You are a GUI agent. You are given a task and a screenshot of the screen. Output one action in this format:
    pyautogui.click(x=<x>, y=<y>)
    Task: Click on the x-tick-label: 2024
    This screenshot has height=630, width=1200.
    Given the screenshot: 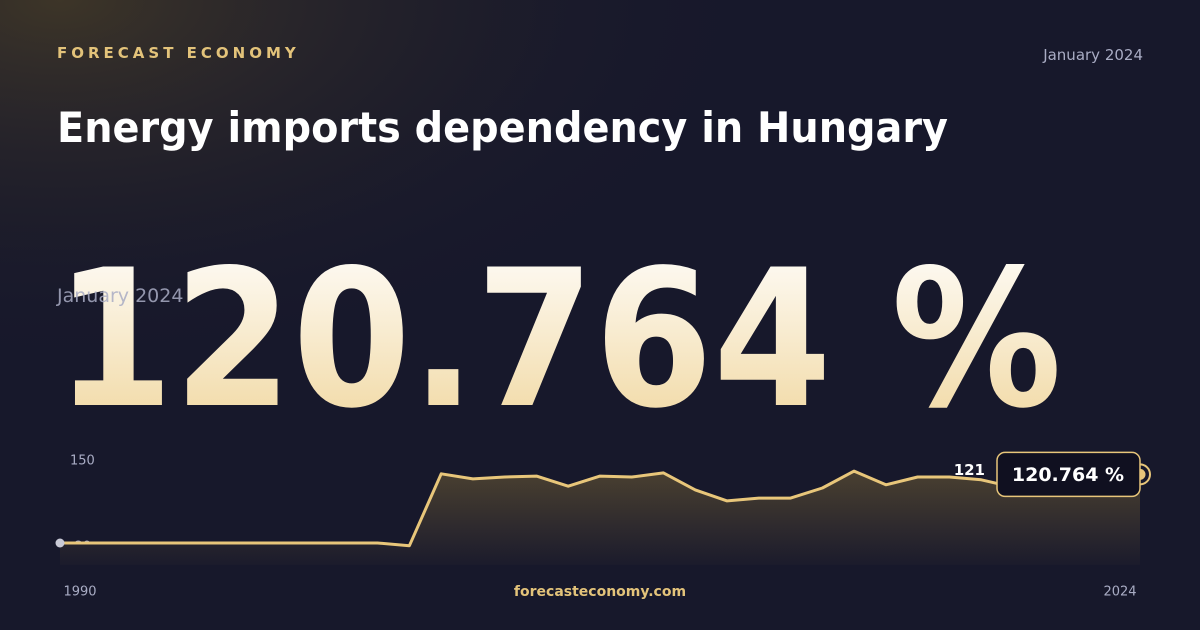 What is the action you would take?
    pyautogui.click(x=1119, y=592)
    